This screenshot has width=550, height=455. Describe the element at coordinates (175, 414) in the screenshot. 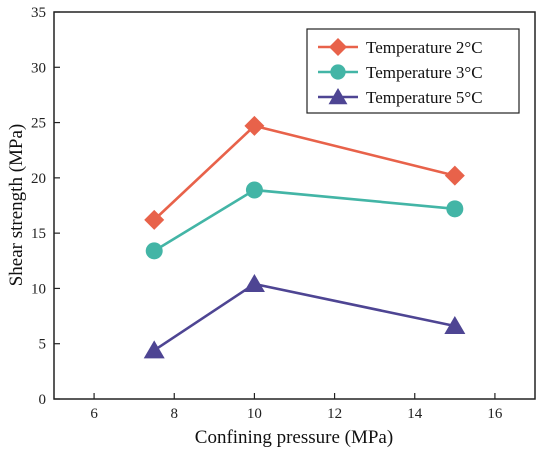

I see `x-tick-label: 8` at that location.